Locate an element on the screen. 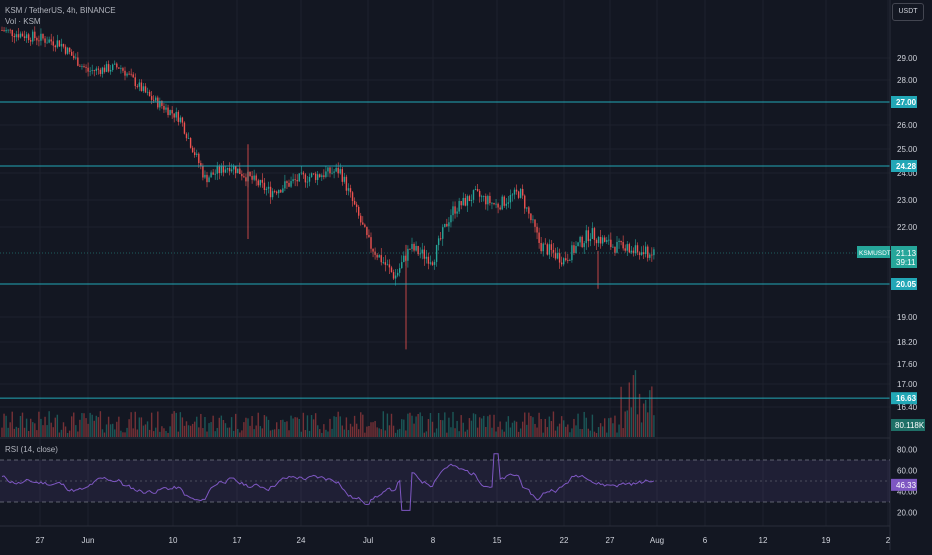 This screenshot has width=932, height=555. chart-legend: KSM / TetherUS, 4h, BINANCE Vol · KSM is located at coordinates (60, 16).